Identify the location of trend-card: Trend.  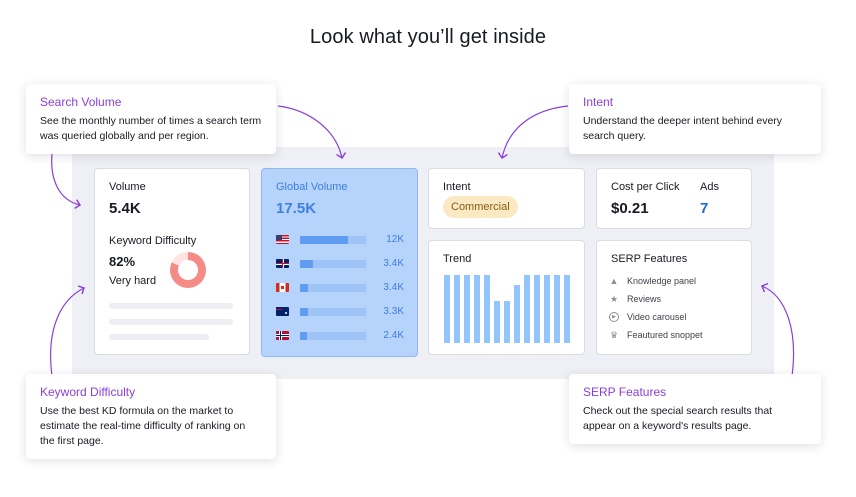
(506, 297).